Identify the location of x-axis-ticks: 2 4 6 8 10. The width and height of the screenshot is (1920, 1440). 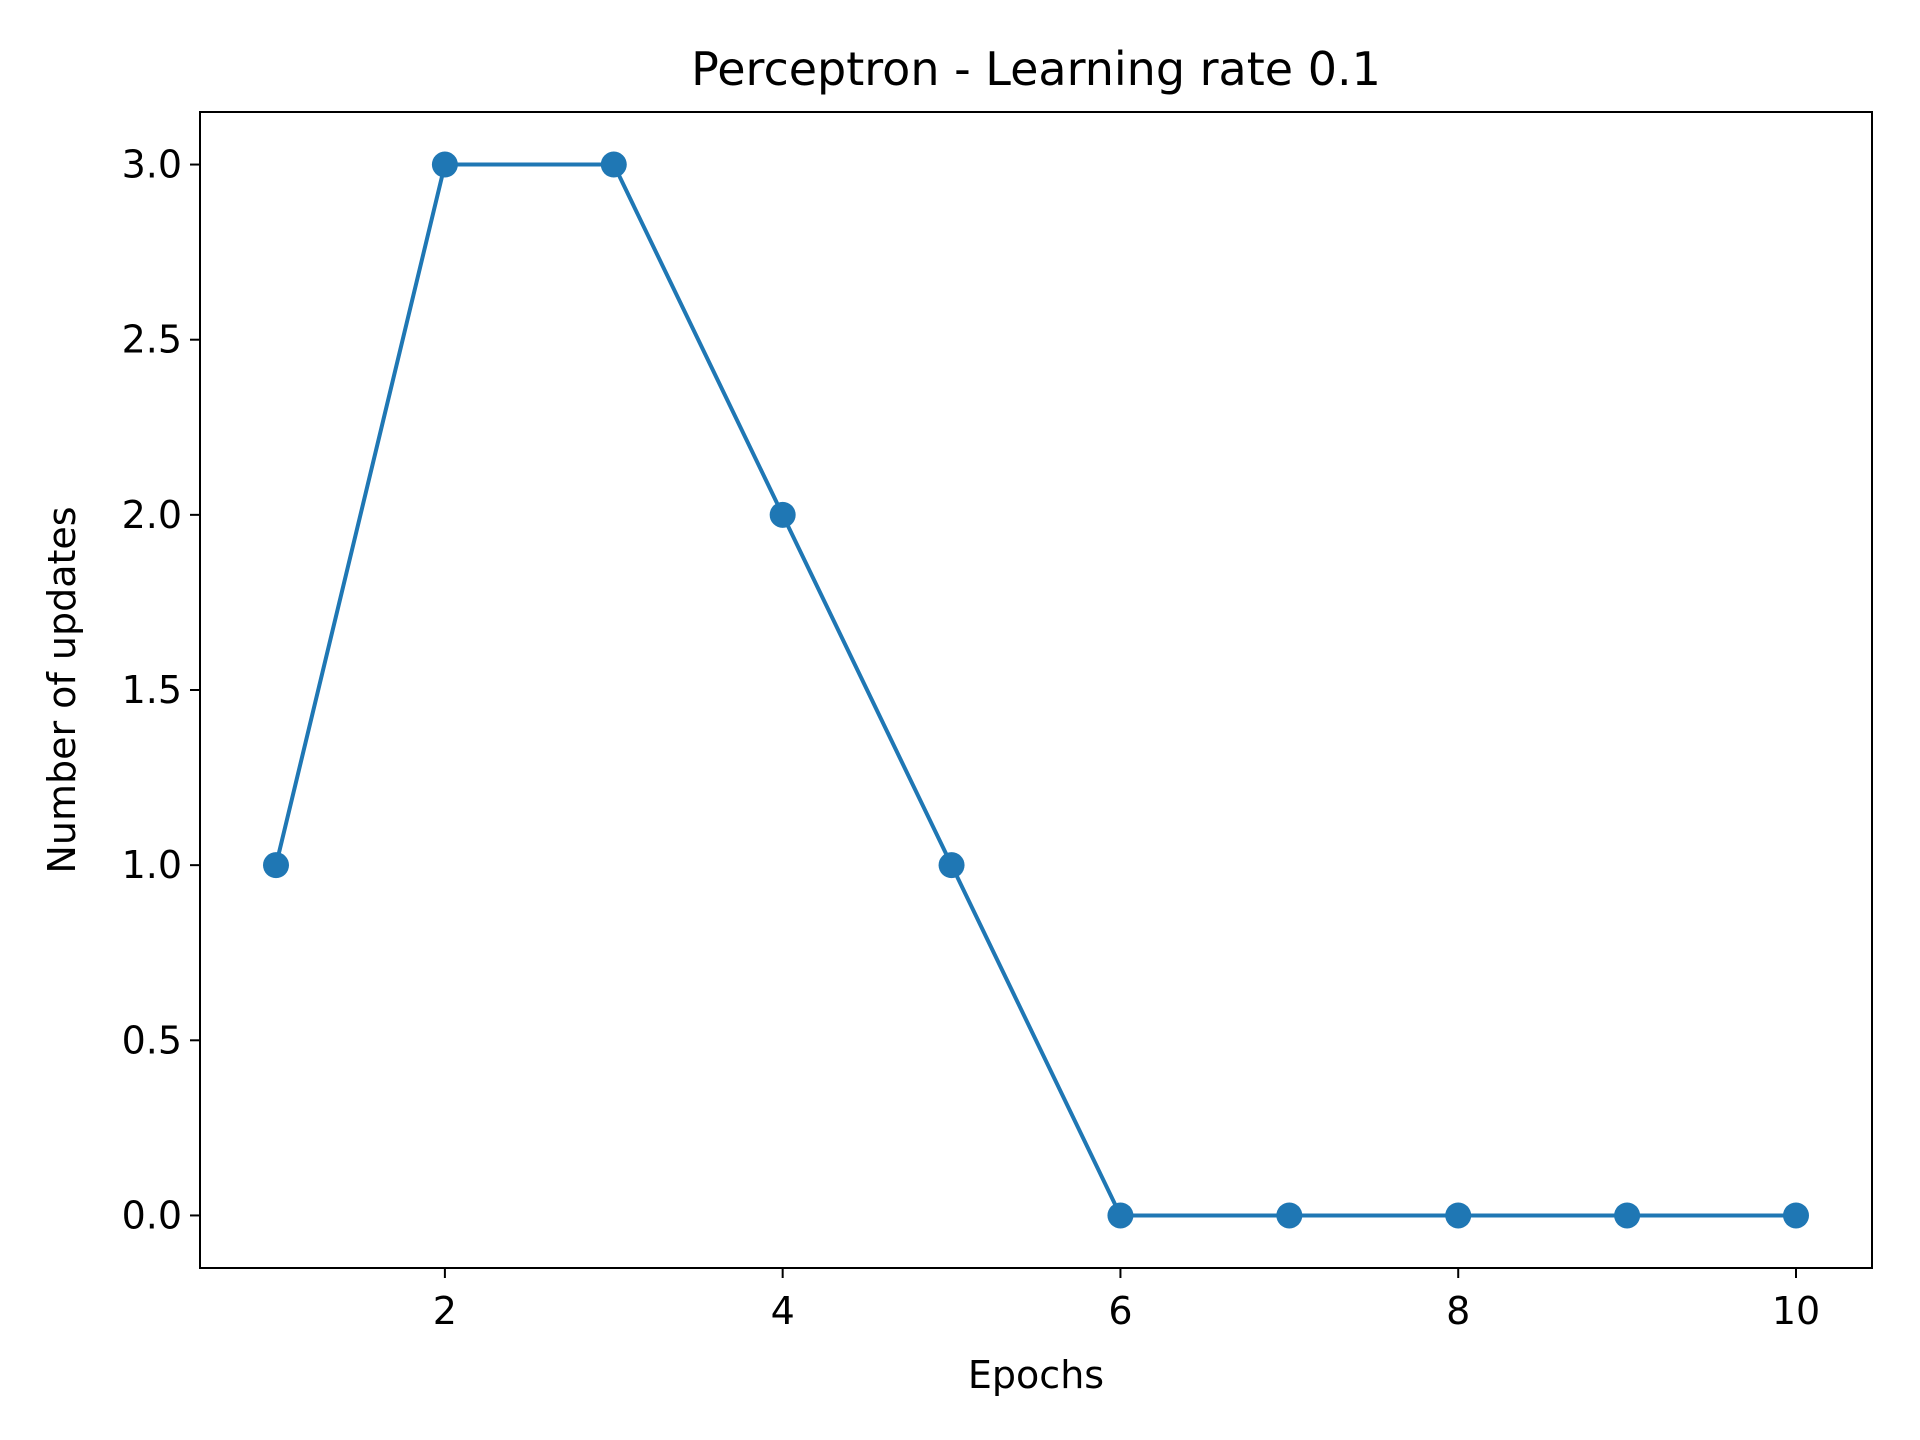
(1126, 1300).